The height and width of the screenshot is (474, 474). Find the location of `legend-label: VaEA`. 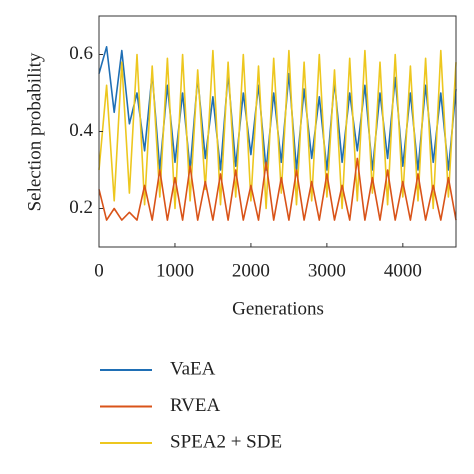

legend-label: VaEA is located at coordinates (193, 368).